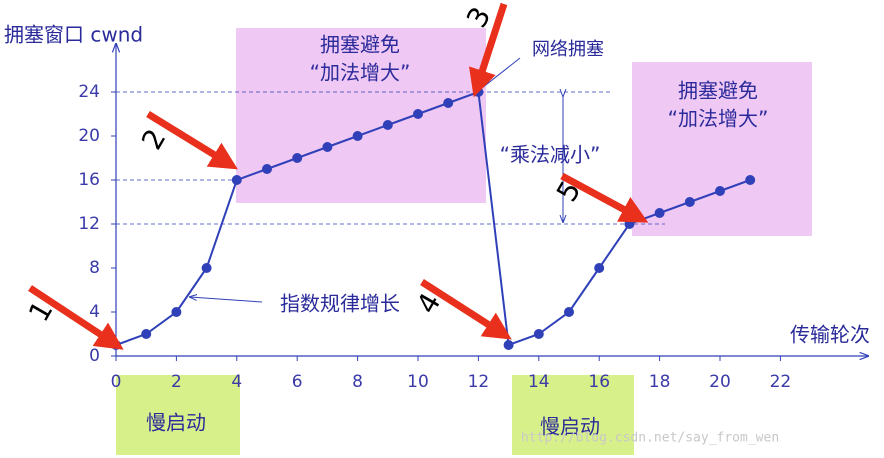 This screenshot has width=884, height=458. What do you see at coordinates (94, 312) in the screenshot?
I see `y-tick-label: 4` at bounding box center [94, 312].